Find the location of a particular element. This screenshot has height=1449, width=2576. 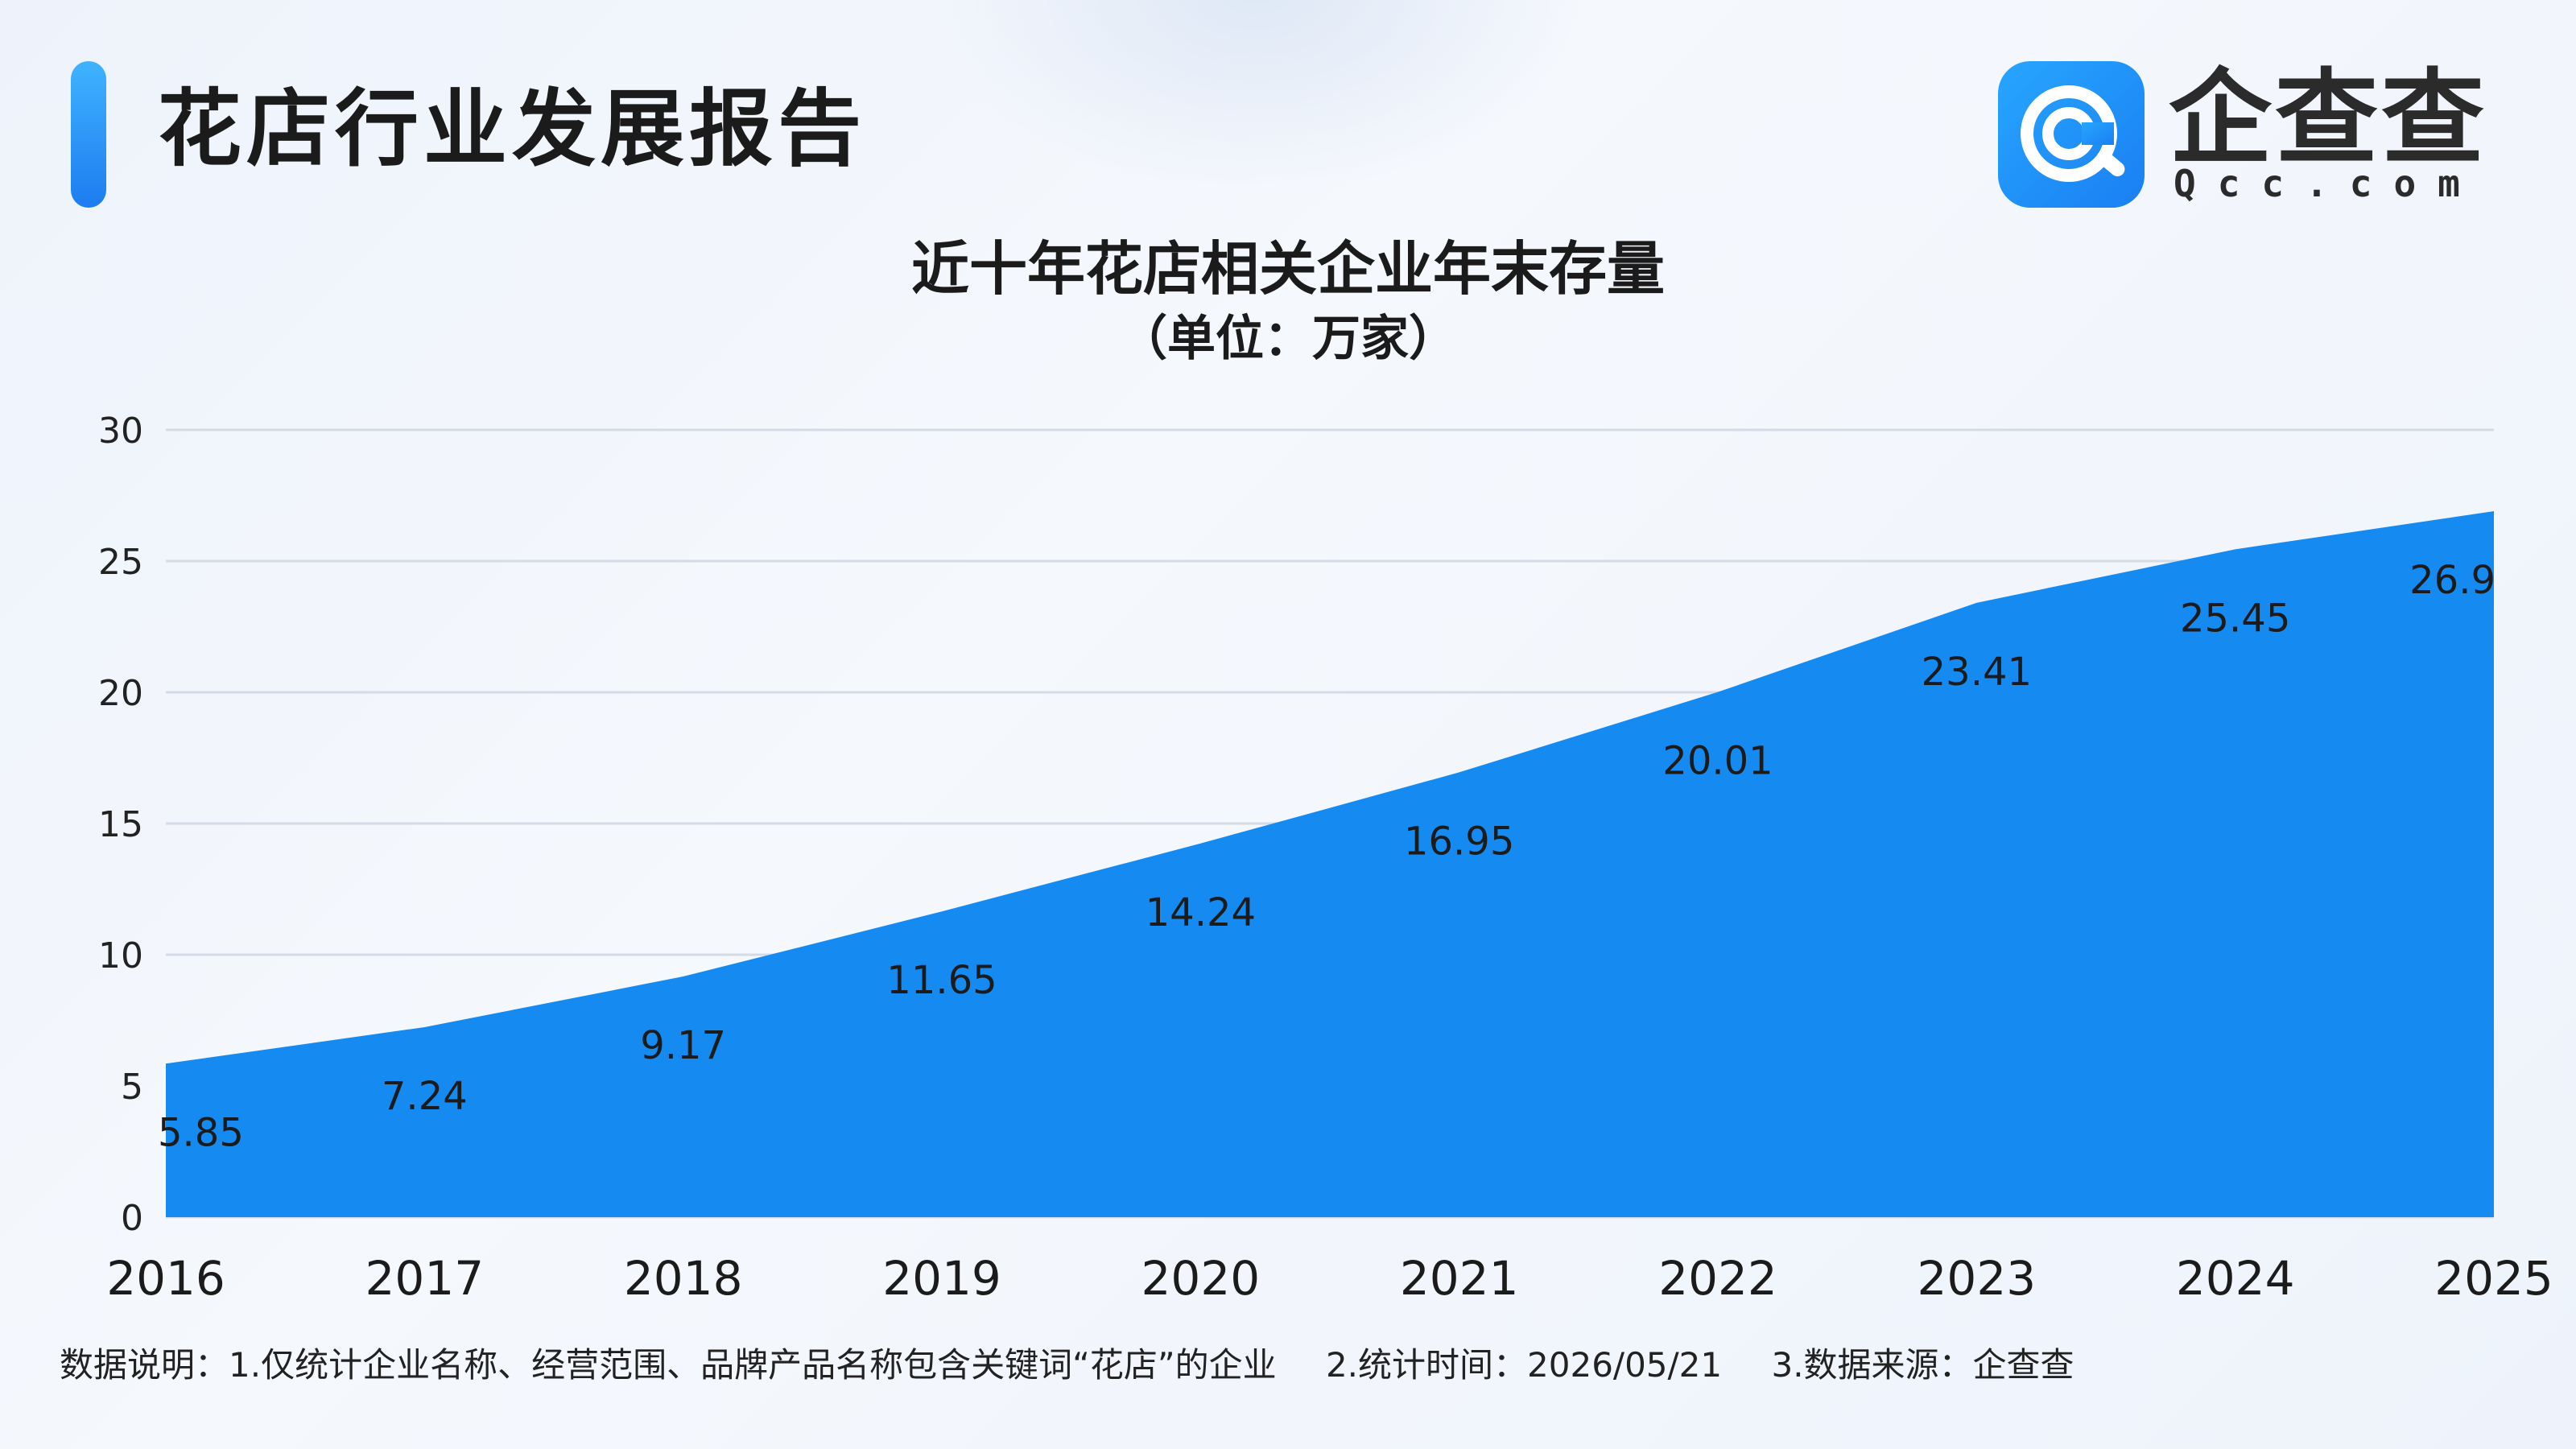

data-label: 11.65 is located at coordinates (941, 980).